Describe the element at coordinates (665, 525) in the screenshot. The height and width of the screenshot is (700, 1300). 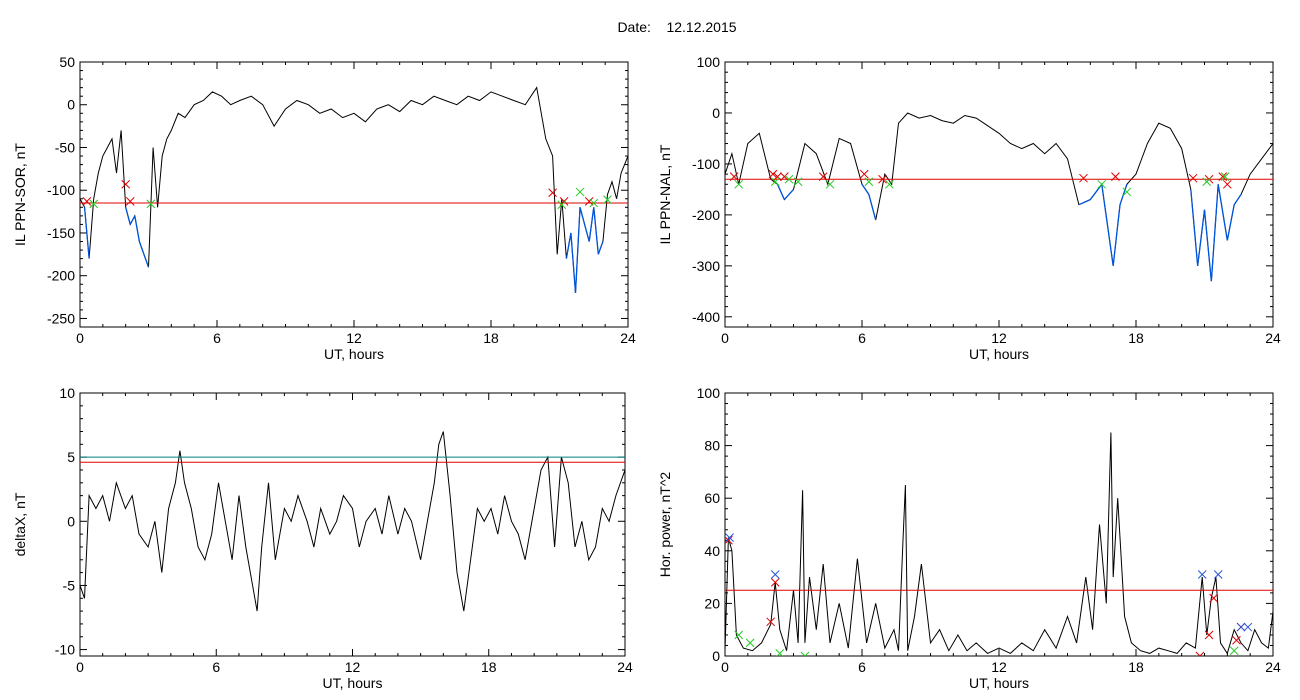
I see `y-axis-label: Hor. power, nT^2` at that location.